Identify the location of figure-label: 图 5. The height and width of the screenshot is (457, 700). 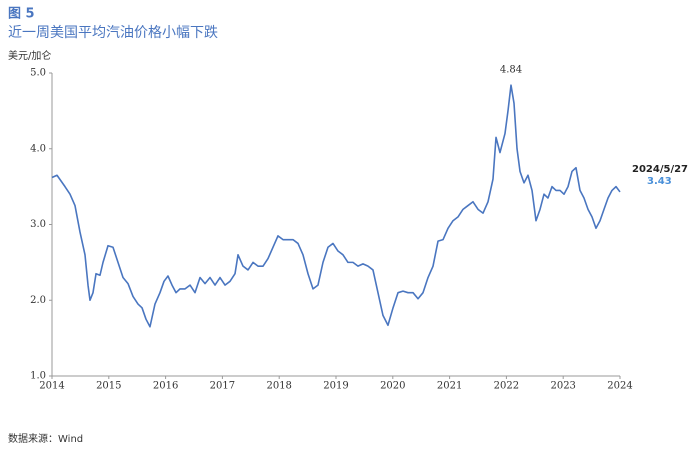
(21, 14).